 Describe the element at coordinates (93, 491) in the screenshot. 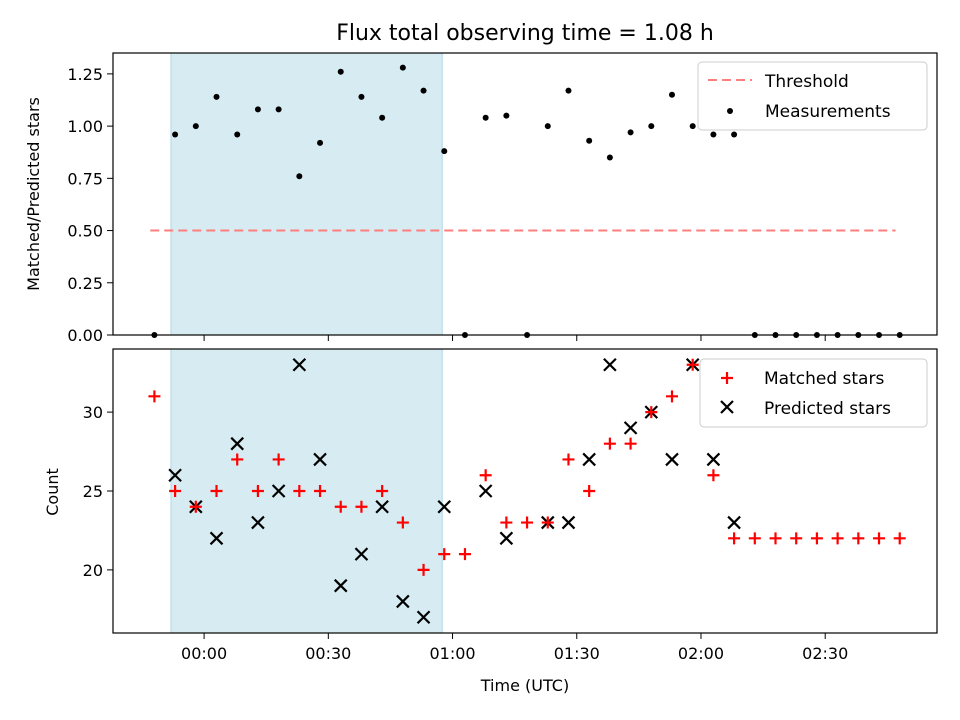

I see `count-y-tick-label: 25` at that location.